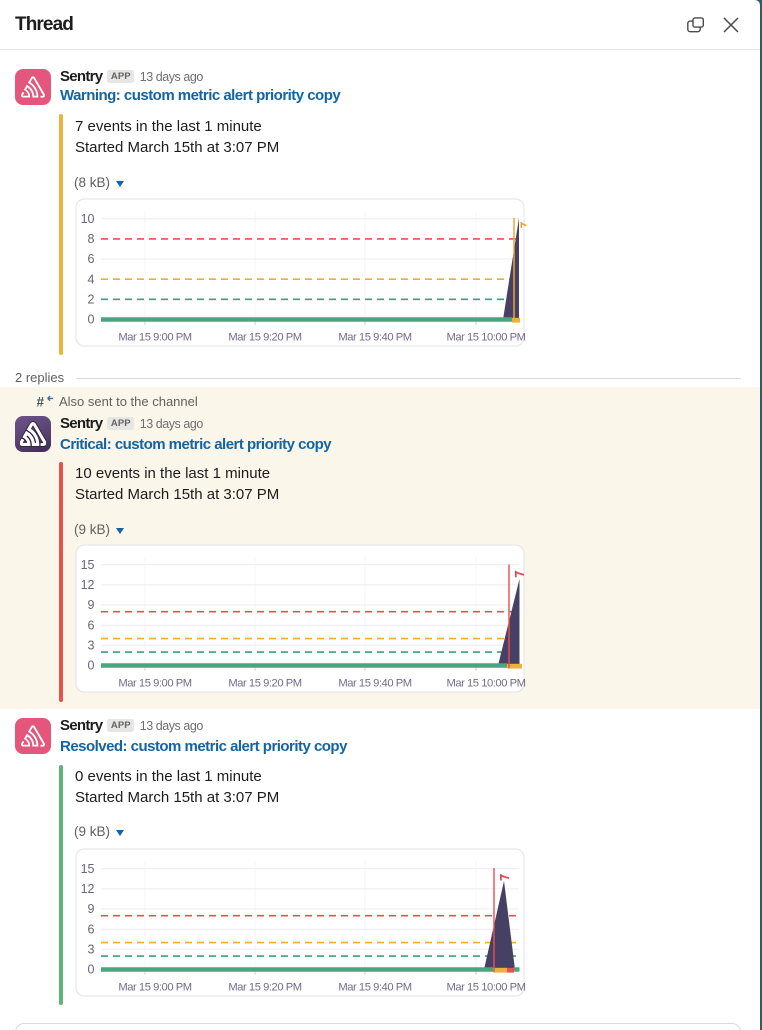 The image size is (762, 1030). What do you see at coordinates (91, 279) in the screenshot?
I see `svg-text: 4` at bounding box center [91, 279].